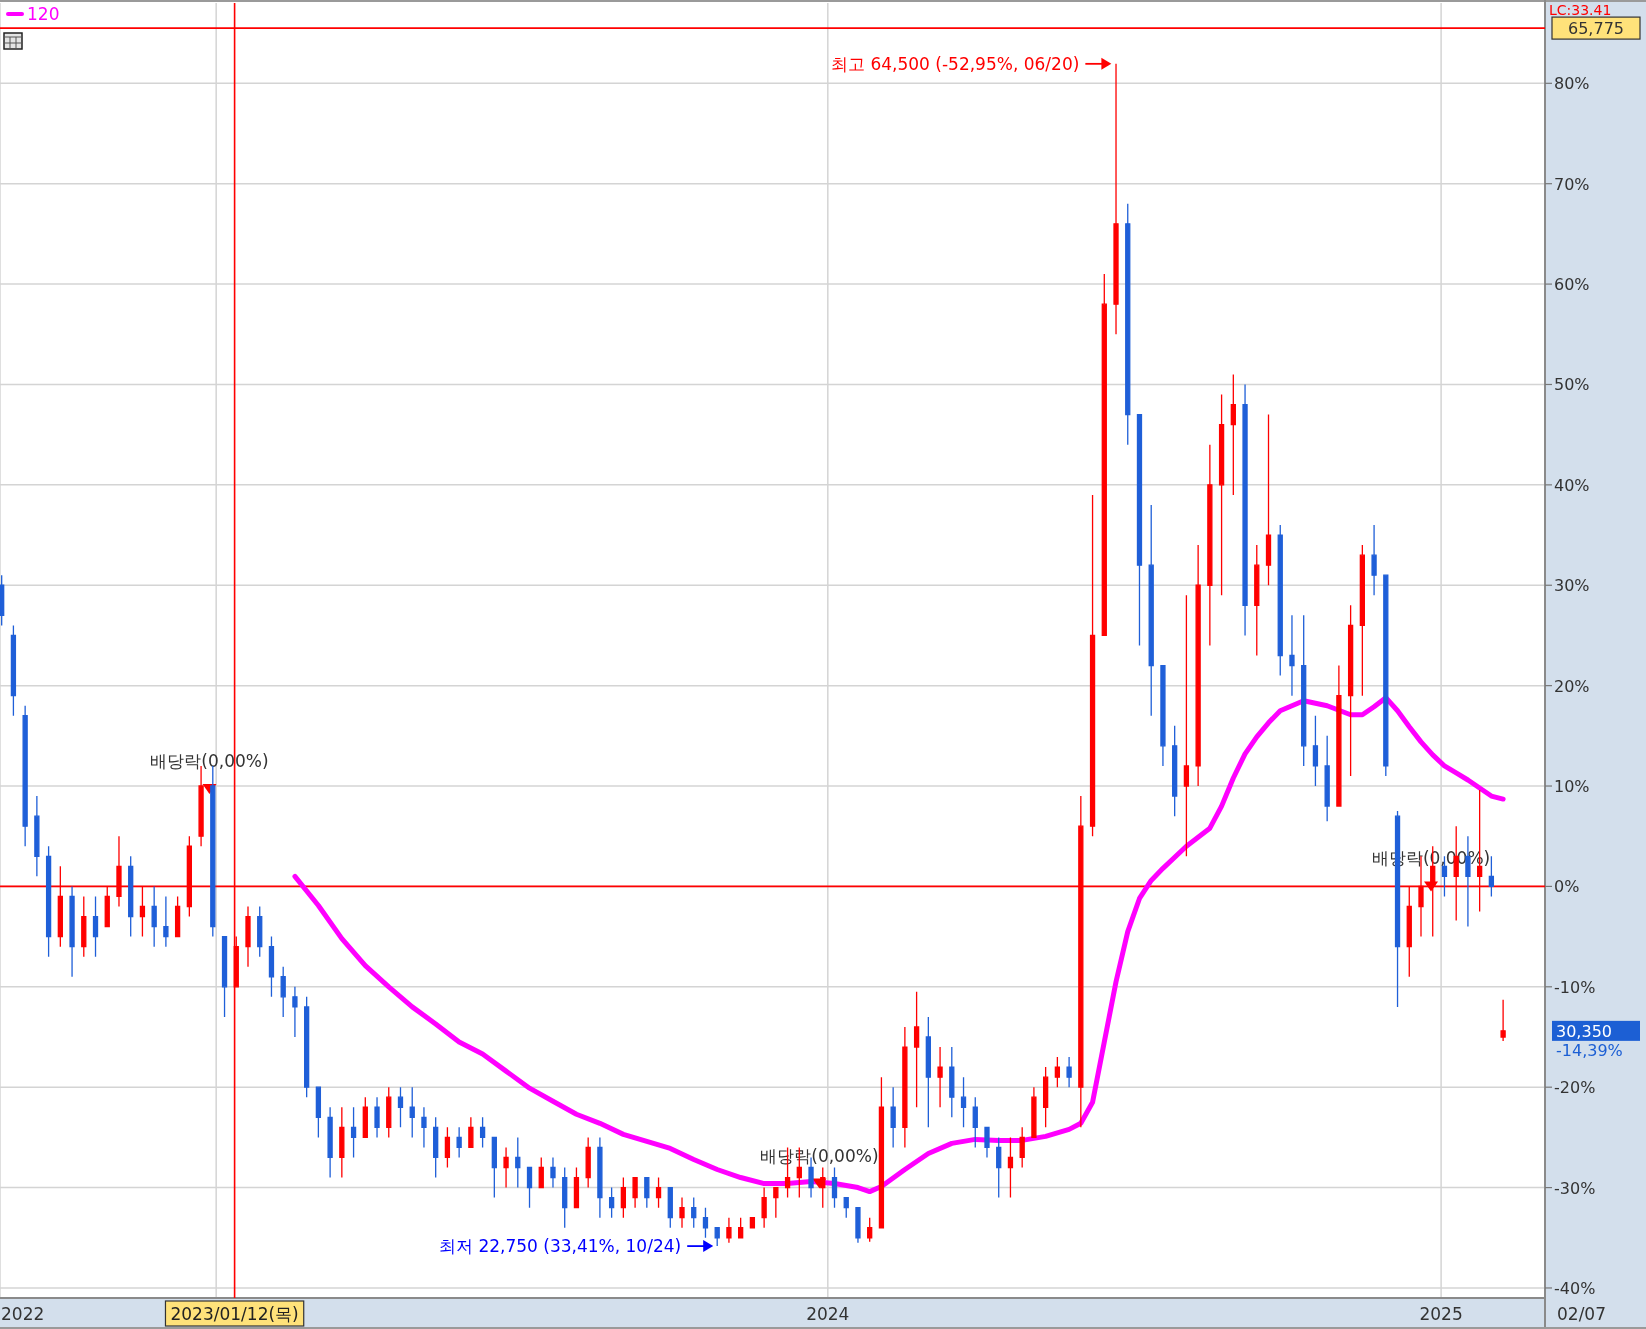 Image resolution: width=1646 pixels, height=1329 pixels. What do you see at coordinates (1575, 1188) in the screenshot?
I see `y-tick-label: -30%` at bounding box center [1575, 1188].